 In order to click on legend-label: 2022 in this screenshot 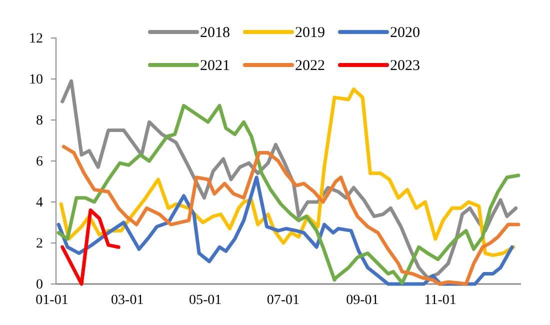, I will do `click(310, 66)`.